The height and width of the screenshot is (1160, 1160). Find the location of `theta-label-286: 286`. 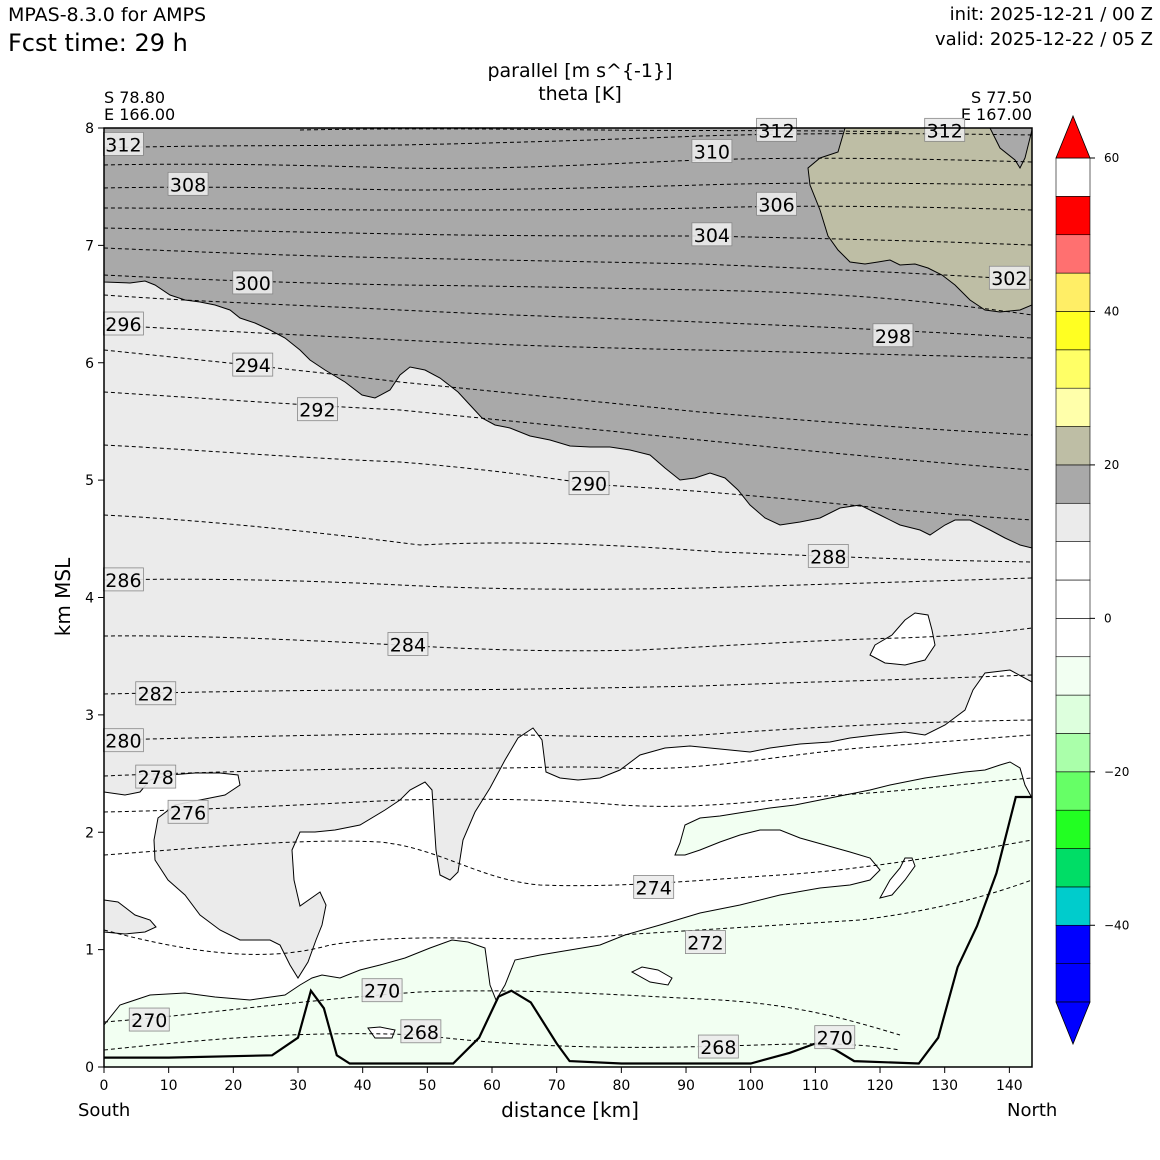

theta-label-286: 286 is located at coordinates (123, 579).